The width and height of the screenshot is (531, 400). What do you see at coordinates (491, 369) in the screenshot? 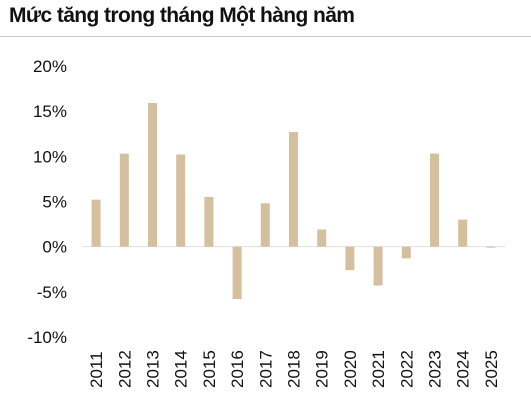
I see `x-tick-label-2025: 2025` at bounding box center [491, 369].